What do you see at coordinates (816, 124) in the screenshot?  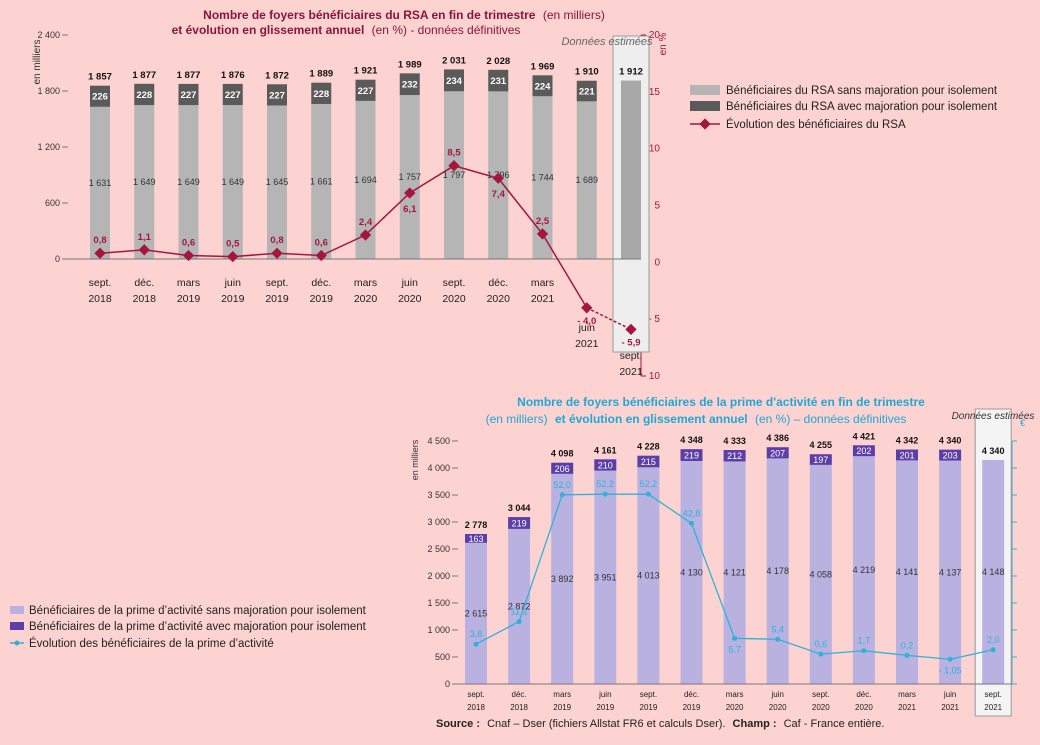 I see `rsa-legend-evolution: Évolution des bénéficiaires du RSA` at bounding box center [816, 124].